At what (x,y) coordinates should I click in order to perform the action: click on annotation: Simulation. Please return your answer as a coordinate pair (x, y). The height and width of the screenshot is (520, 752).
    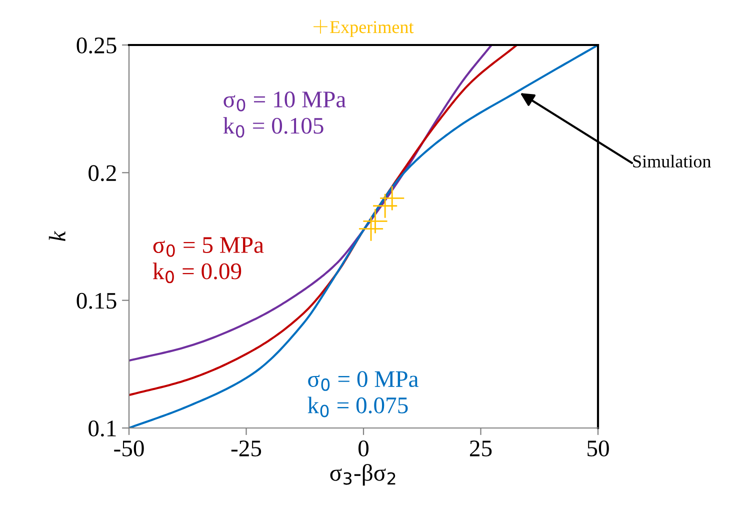
    Looking at the image, I should click on (672, 161).